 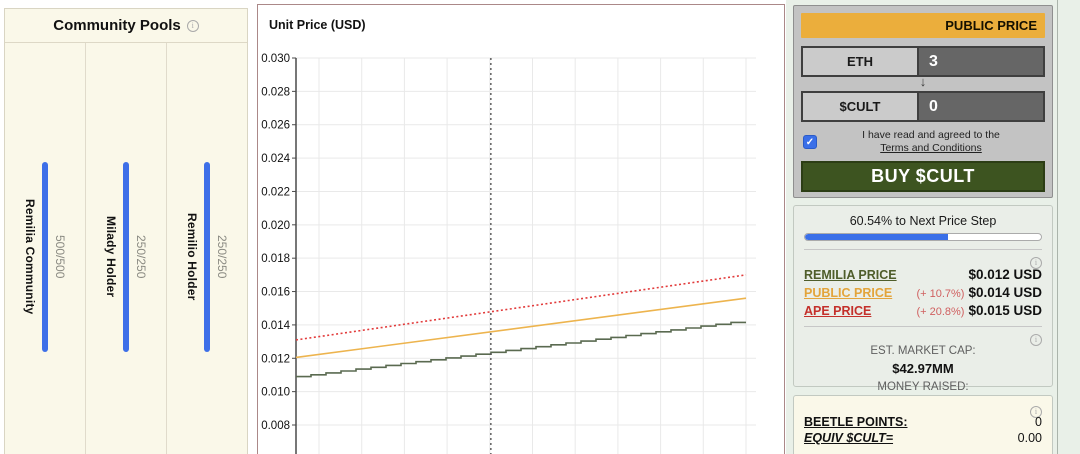 What do you see at coordinates (860, 61) in the screenshot?
I see `eth-label: ETH` at bounding box center [860, 61].